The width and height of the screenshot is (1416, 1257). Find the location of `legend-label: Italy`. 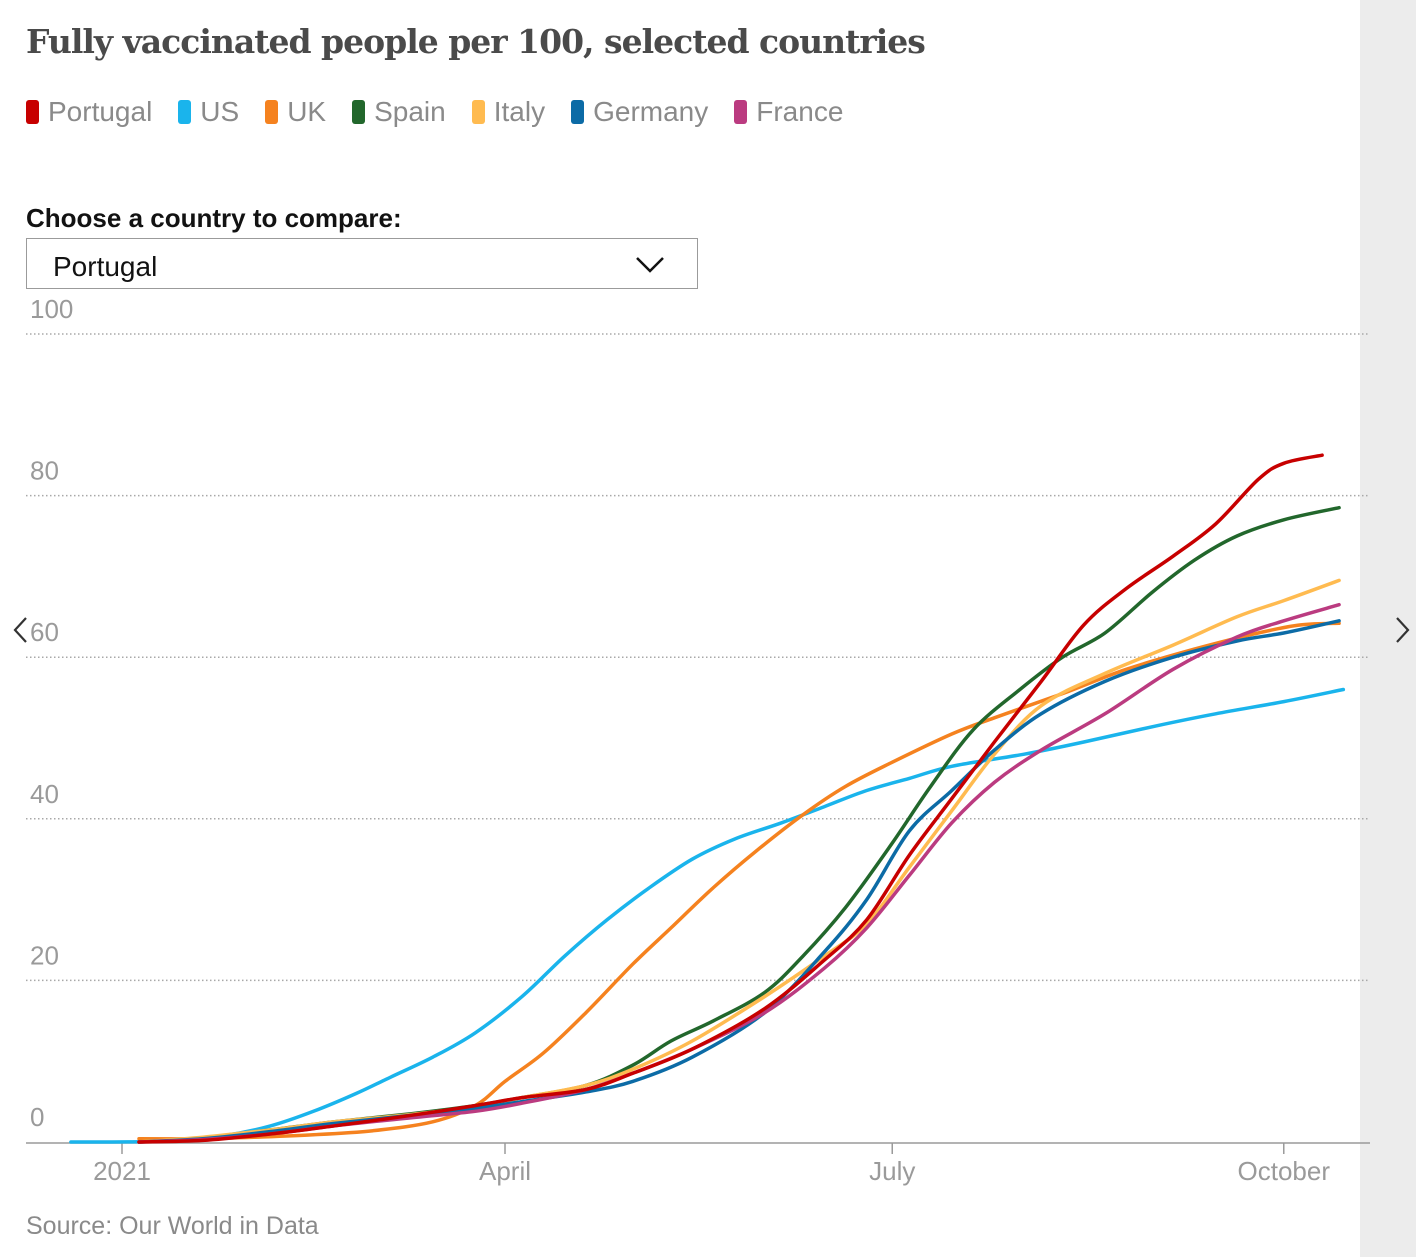

legend-label: Italy is located at coordinates (519, 111).